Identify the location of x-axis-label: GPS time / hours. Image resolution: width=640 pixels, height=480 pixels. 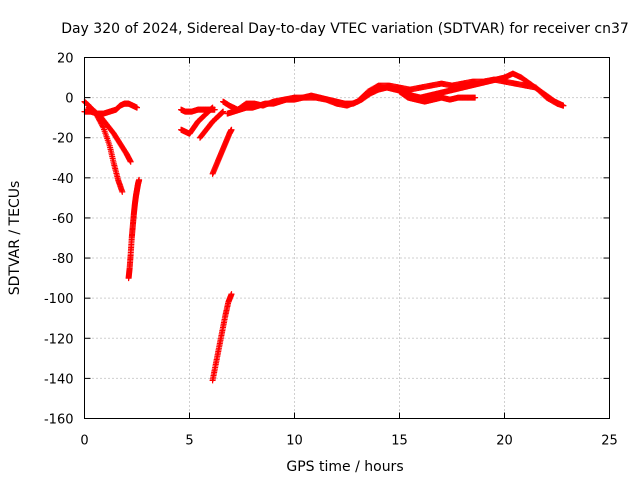
(344, 467).